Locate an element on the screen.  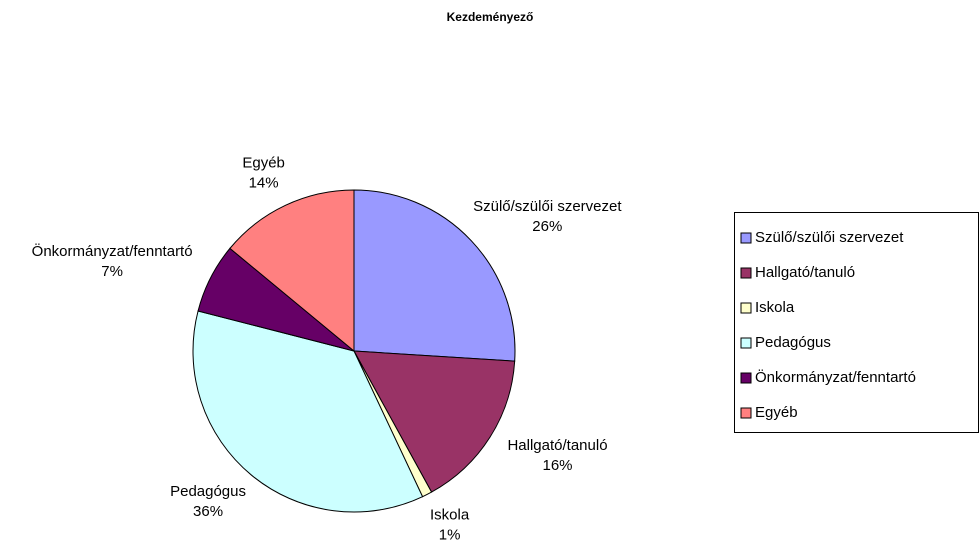
slice-label: Egyéb is located at coordinates (263, 163).